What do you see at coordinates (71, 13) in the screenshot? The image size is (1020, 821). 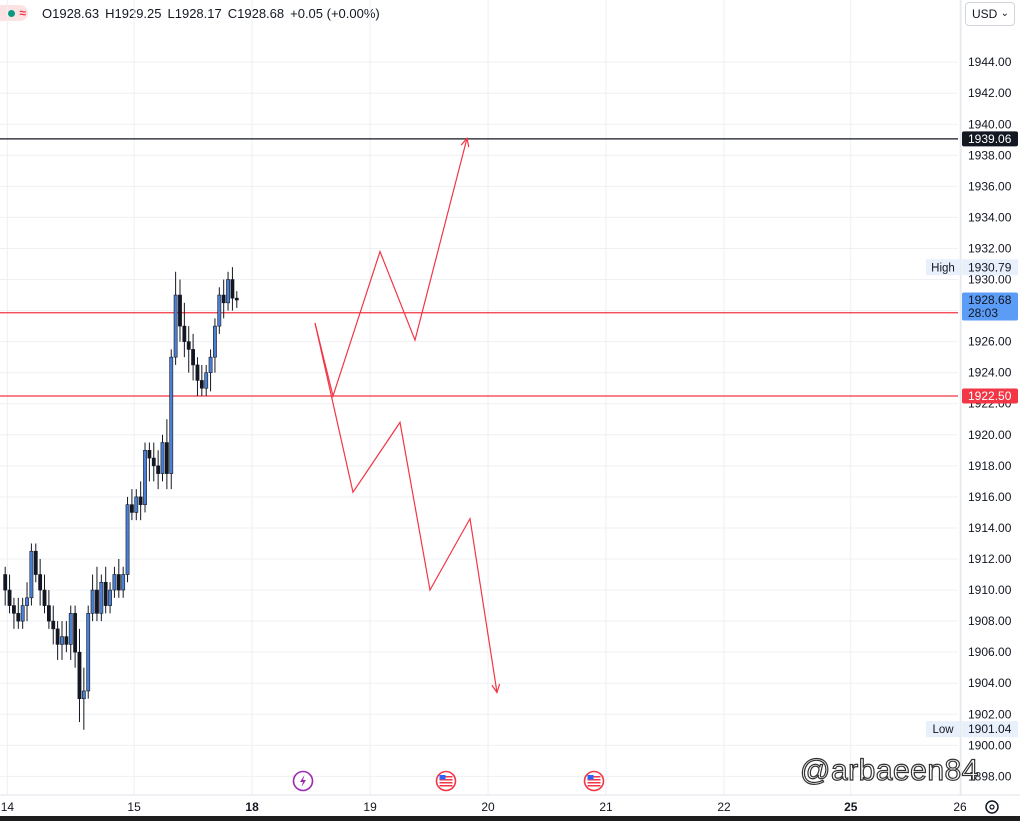 I see `ohlc-open: O1928.63` at bounding box center [71, 13].